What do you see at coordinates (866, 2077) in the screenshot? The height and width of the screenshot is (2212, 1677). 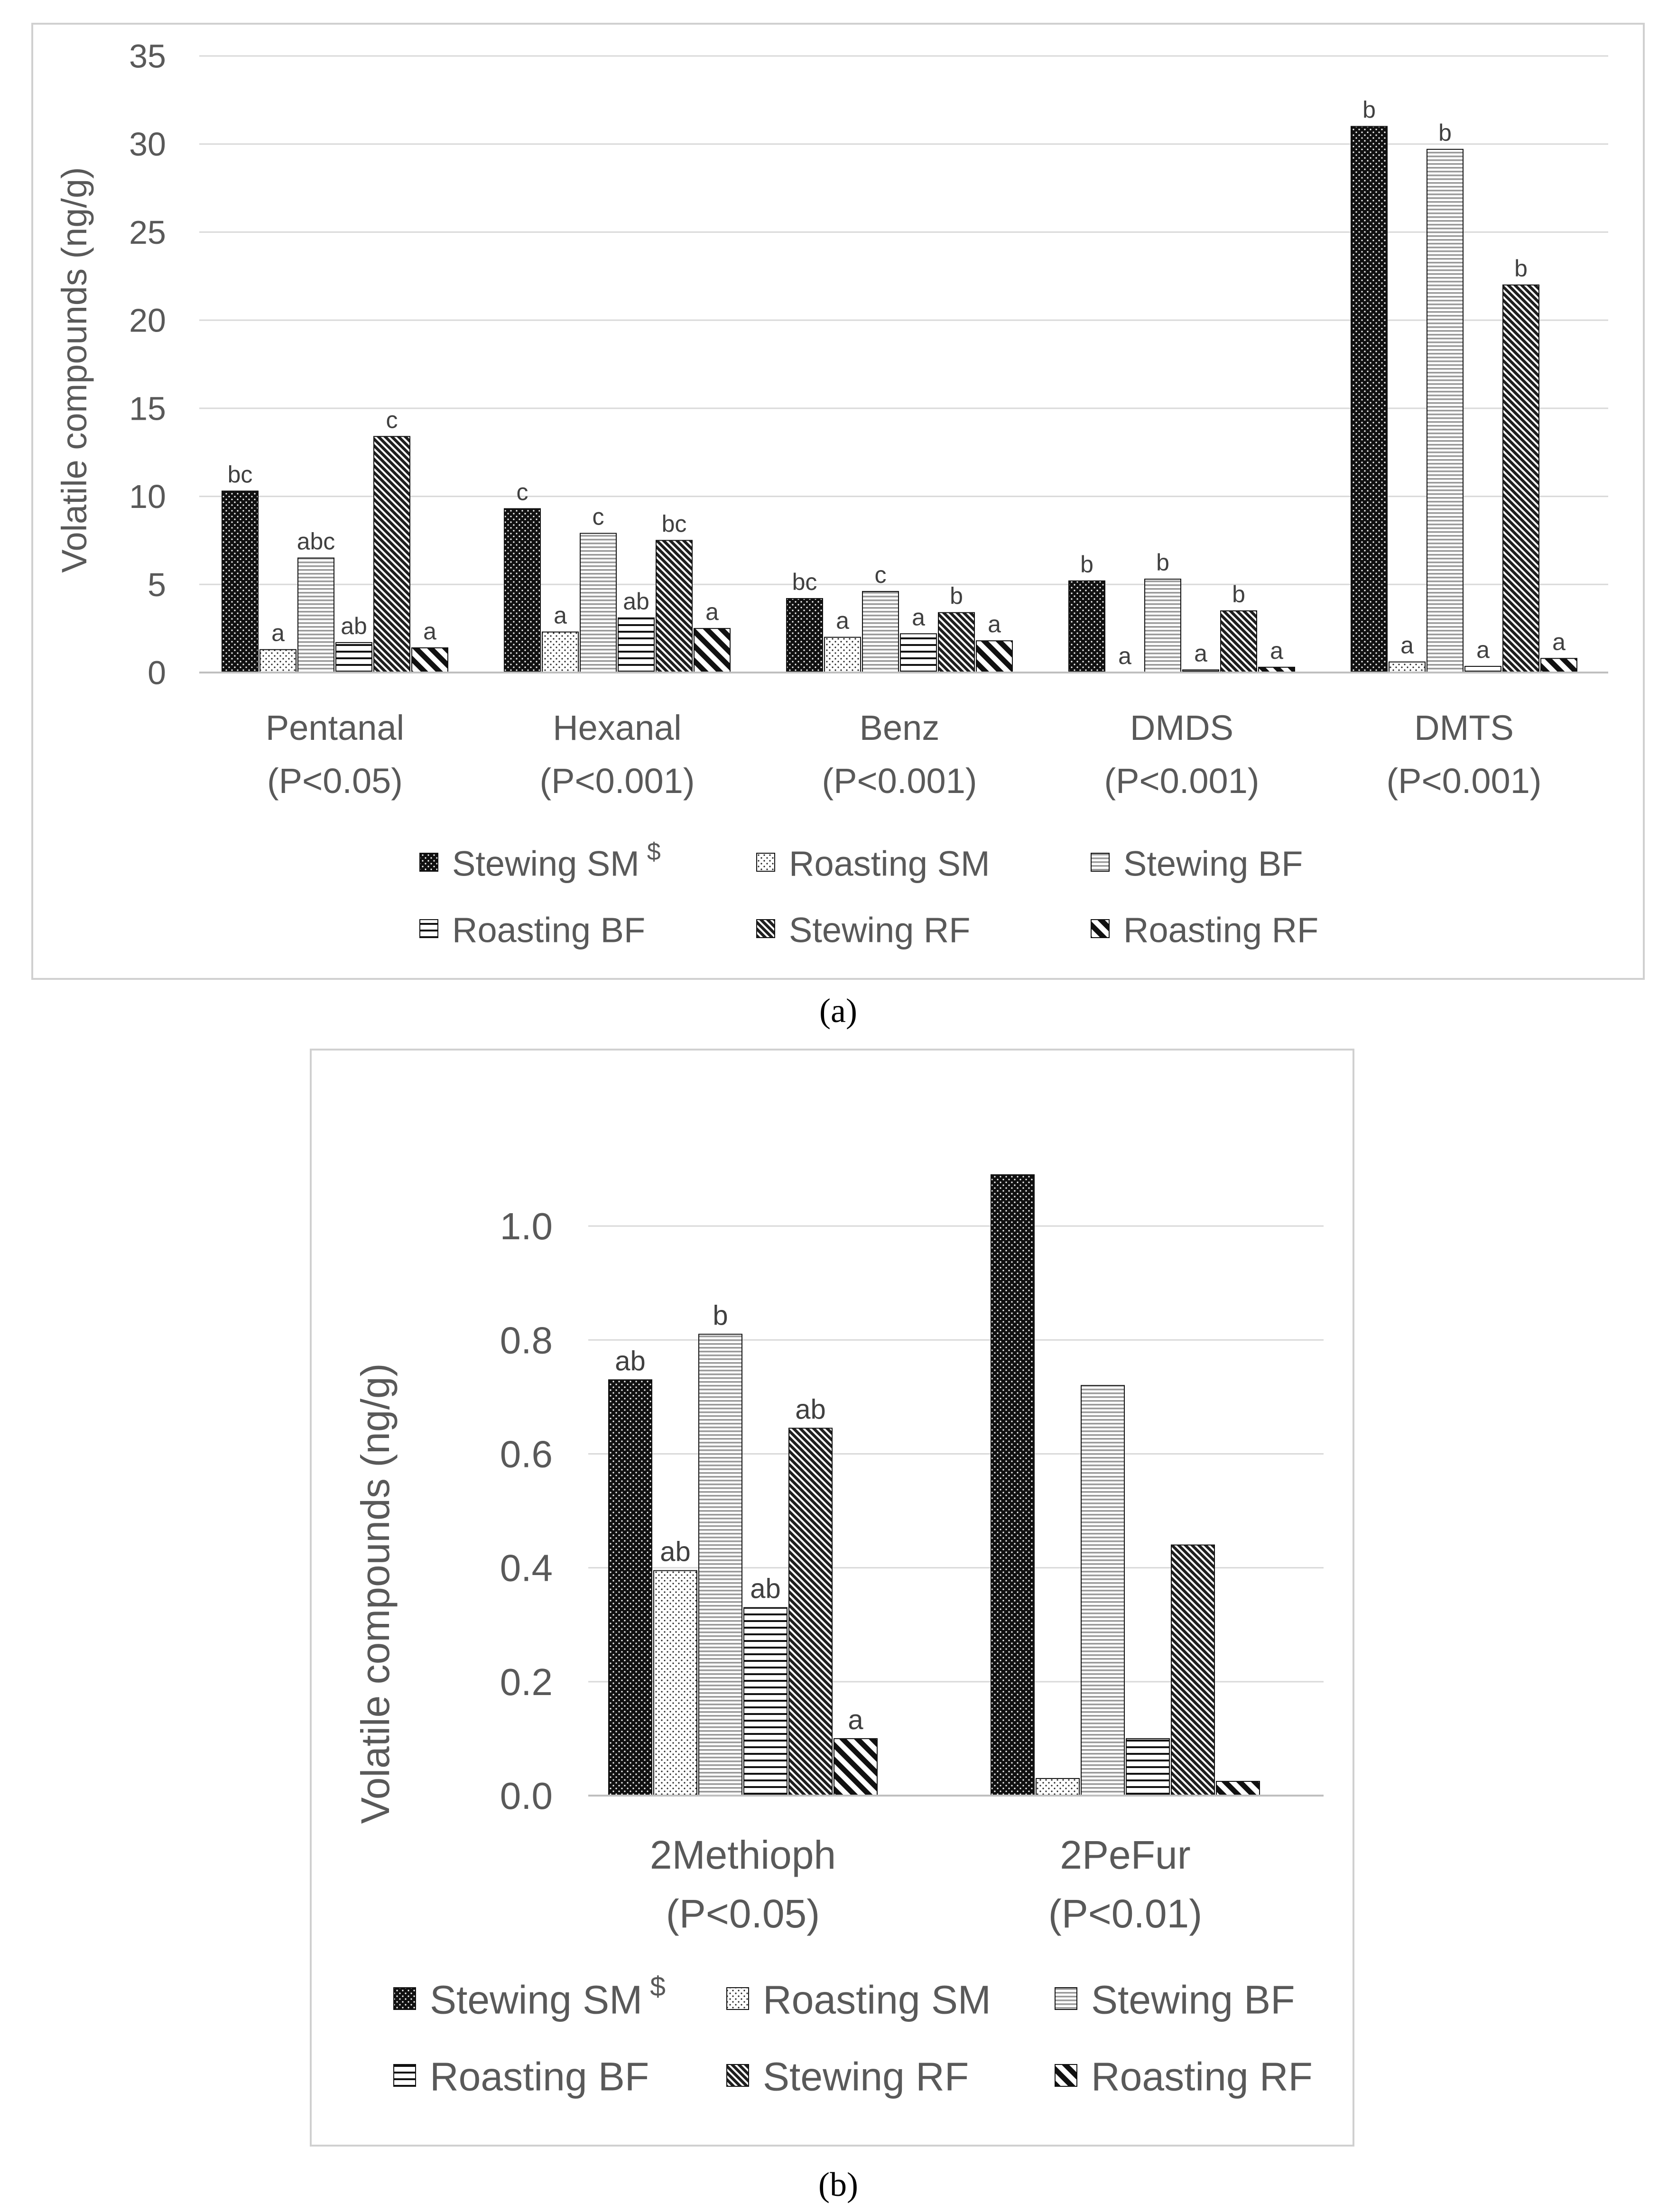 I see `legend-label: Stewing RF` at bounding box center [866, 2077].